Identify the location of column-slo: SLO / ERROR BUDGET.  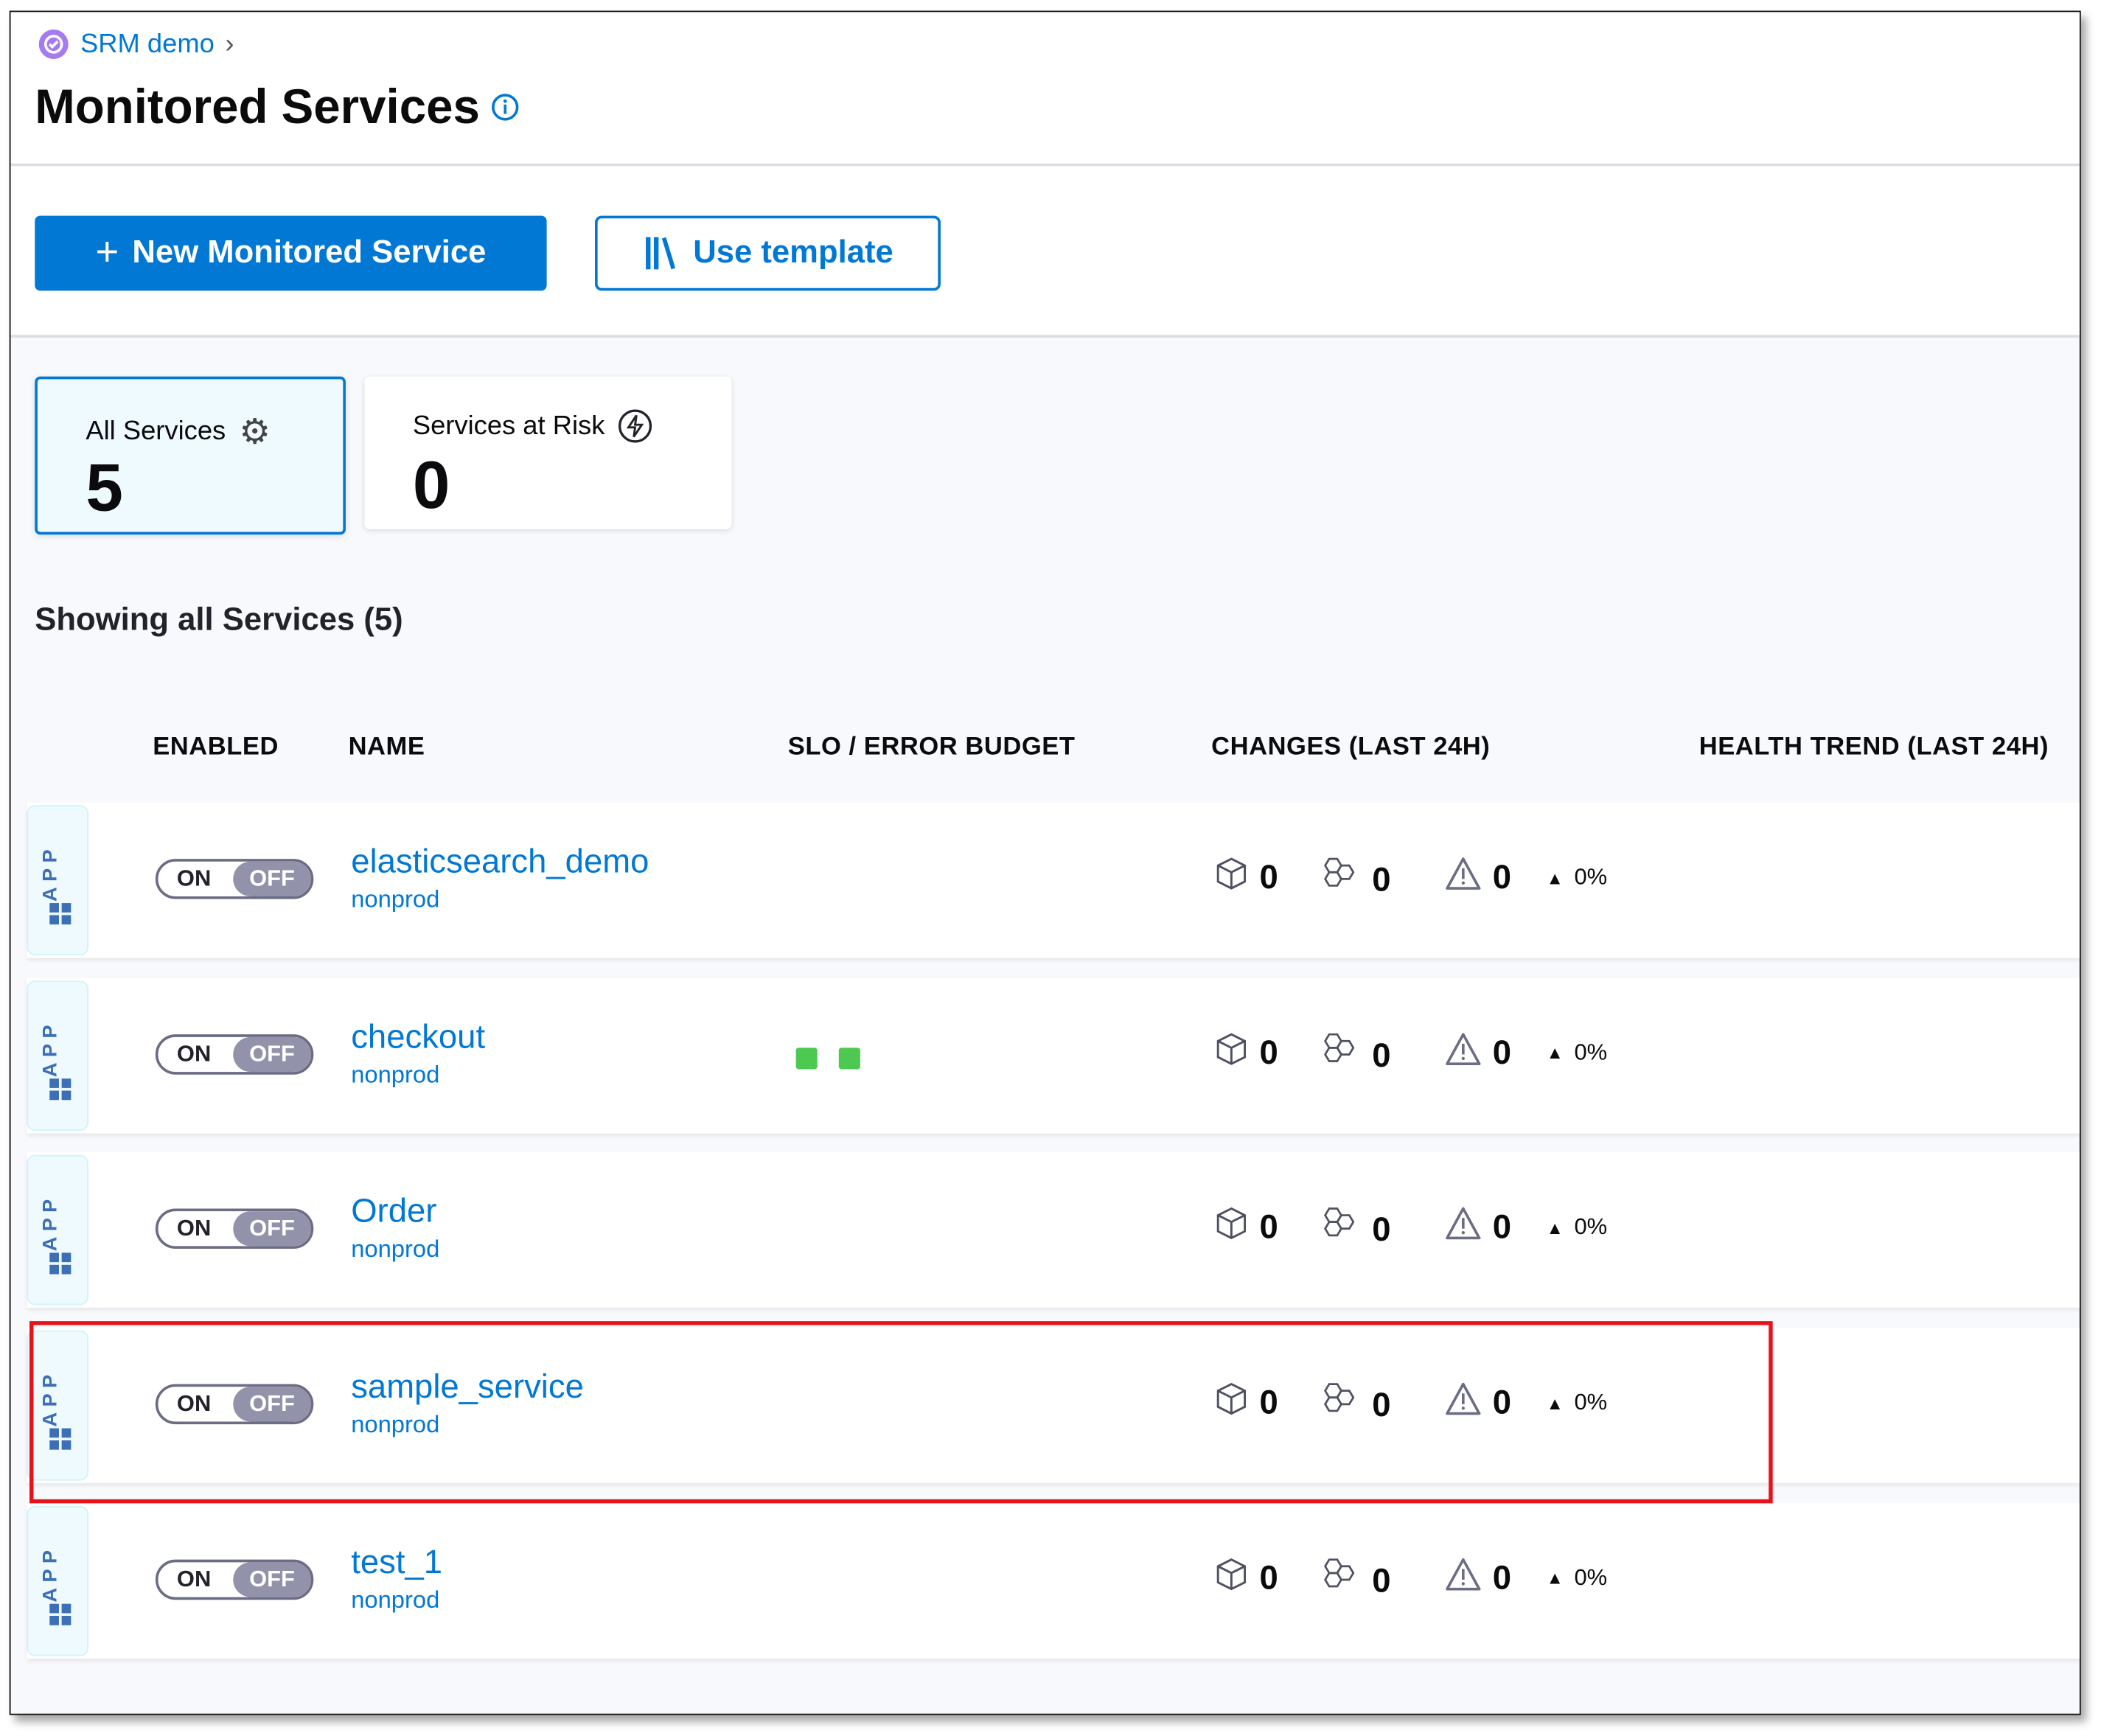
(932, 747).